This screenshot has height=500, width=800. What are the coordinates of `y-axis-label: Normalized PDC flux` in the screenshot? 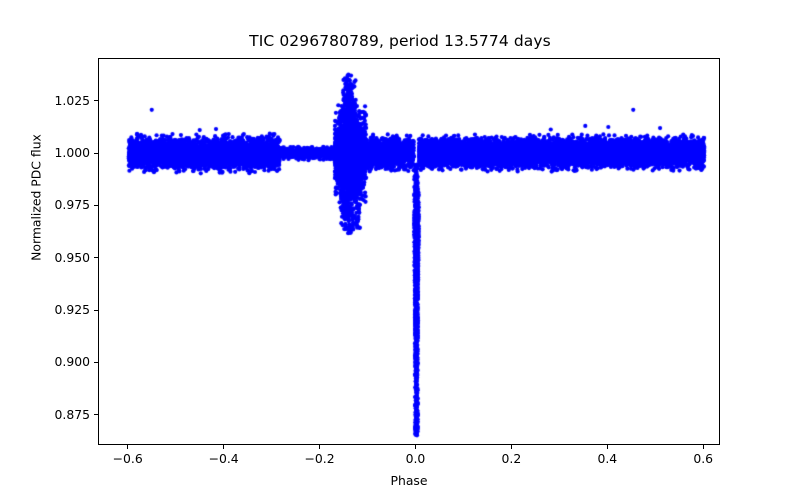 It's located at (36, 197).